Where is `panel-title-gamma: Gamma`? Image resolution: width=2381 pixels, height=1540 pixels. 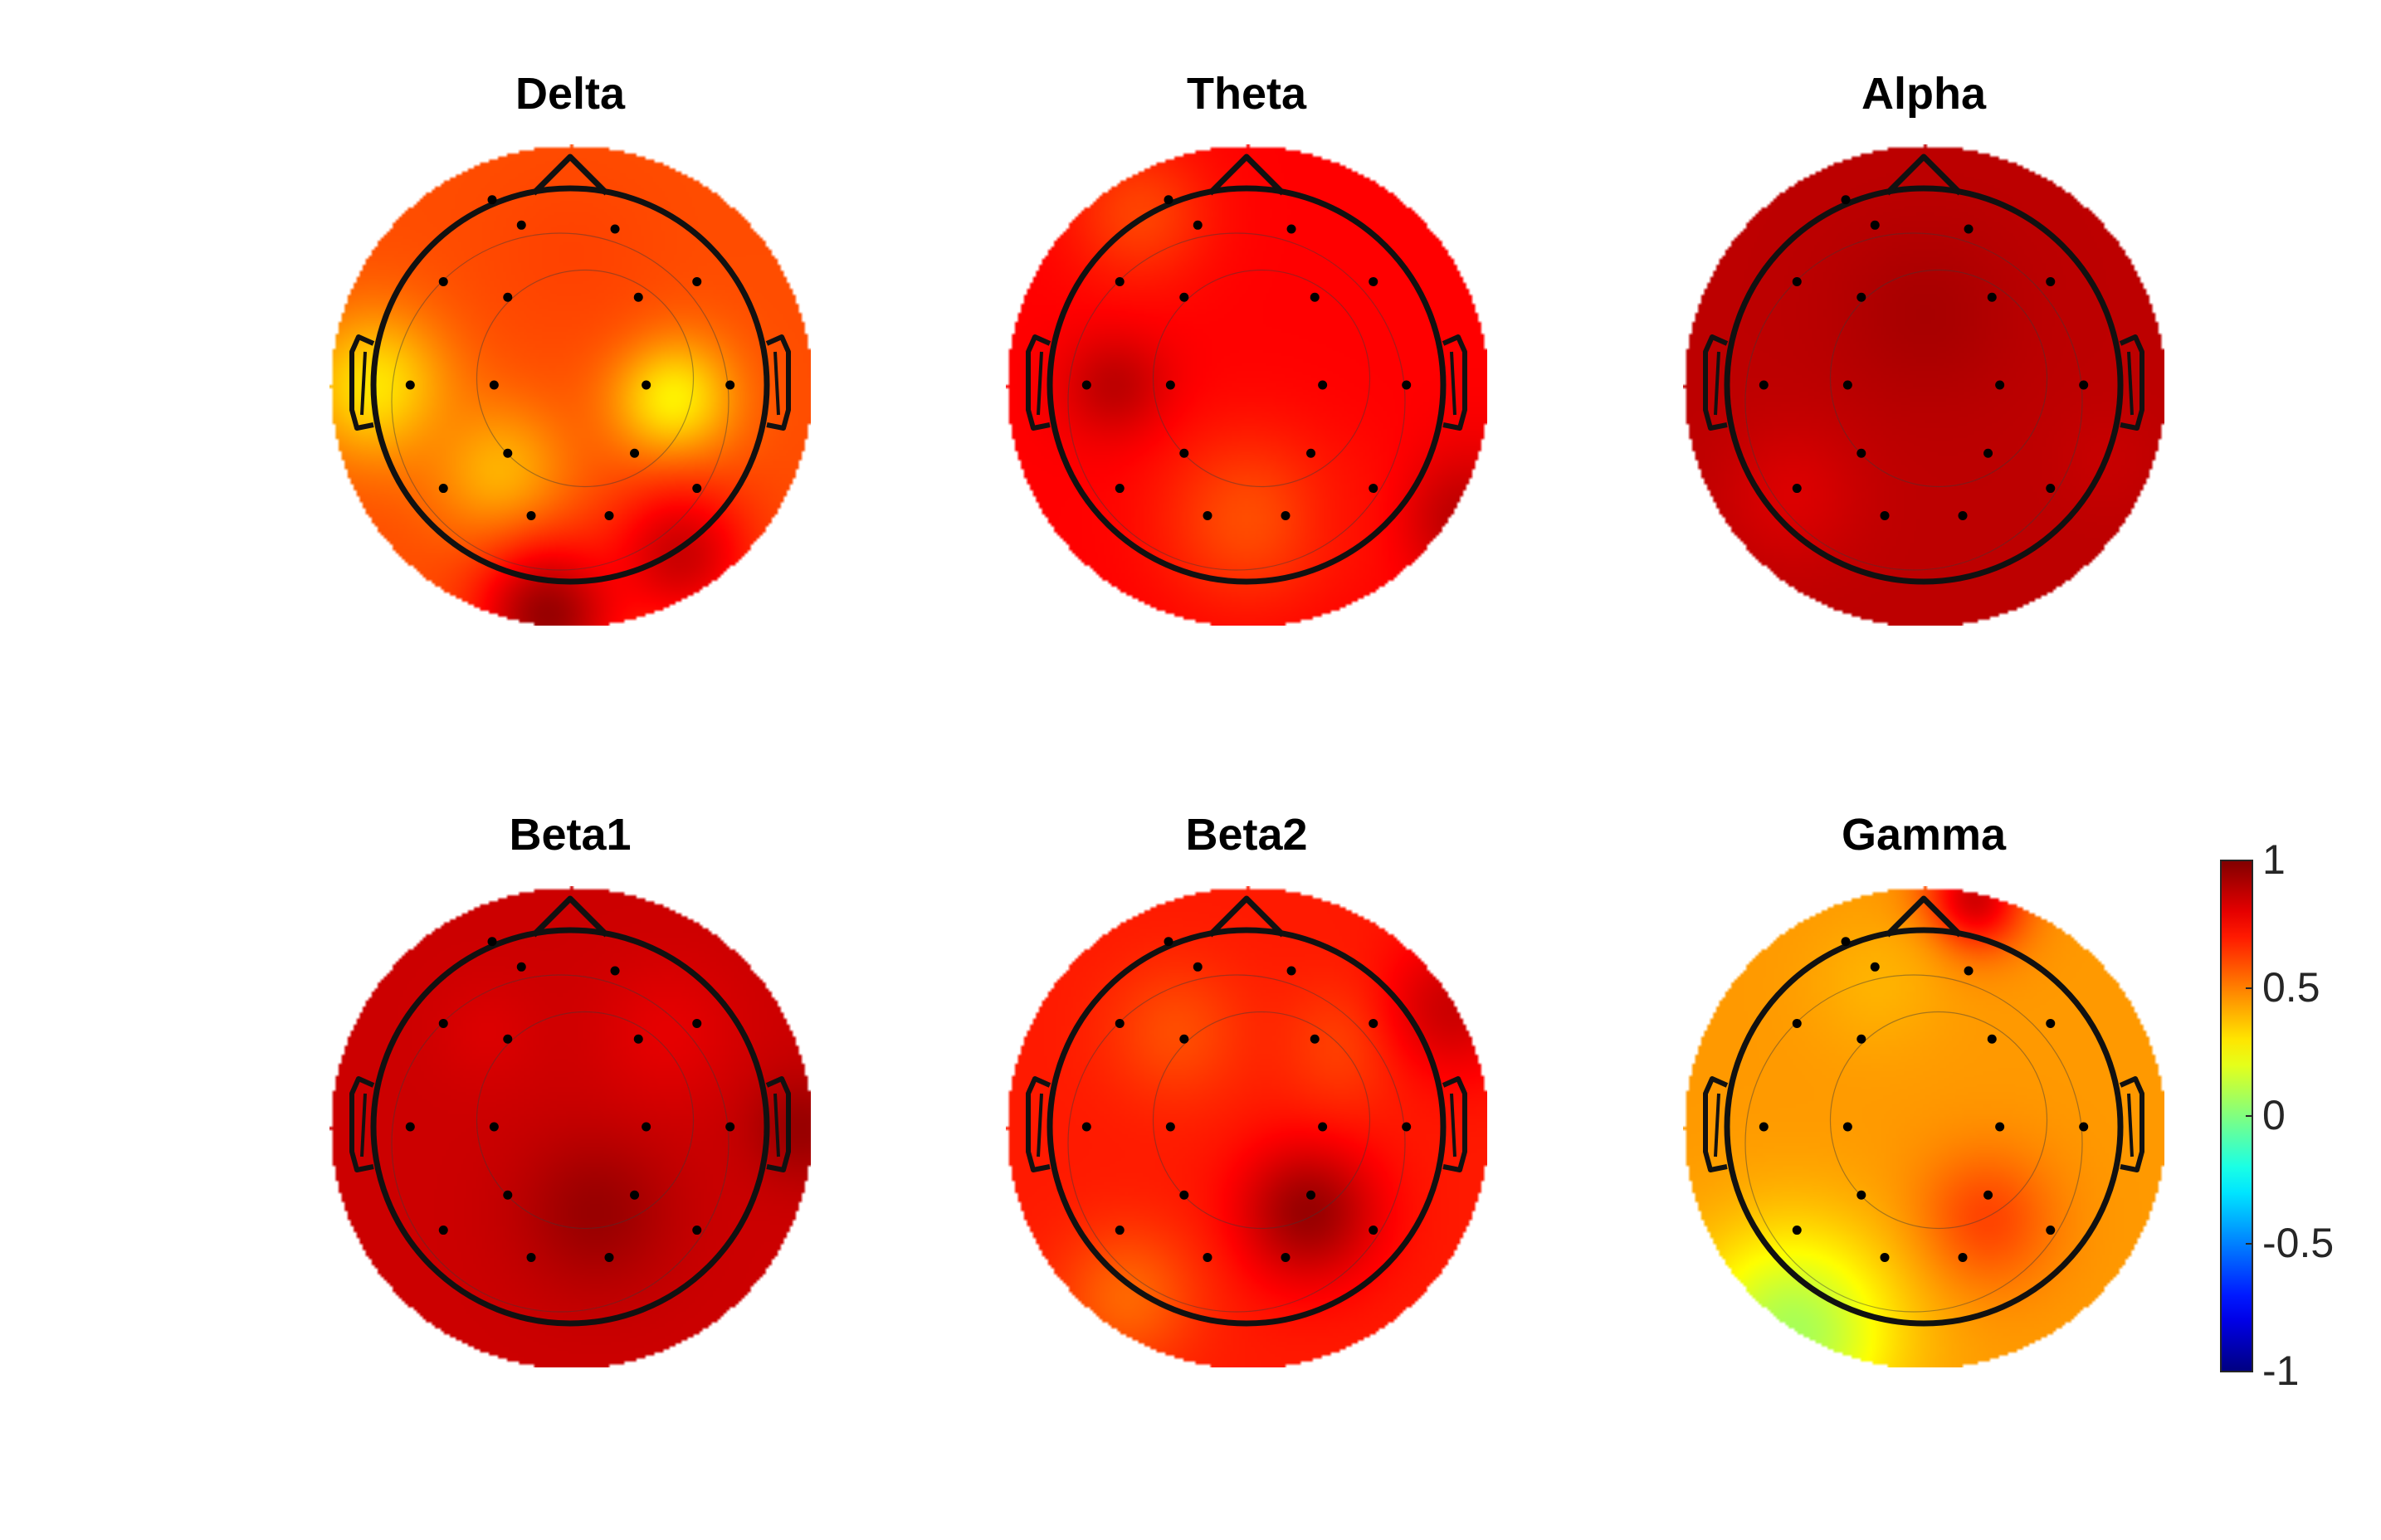 panel-title-gamma: Gamma is located at coordinates (1924, 835).